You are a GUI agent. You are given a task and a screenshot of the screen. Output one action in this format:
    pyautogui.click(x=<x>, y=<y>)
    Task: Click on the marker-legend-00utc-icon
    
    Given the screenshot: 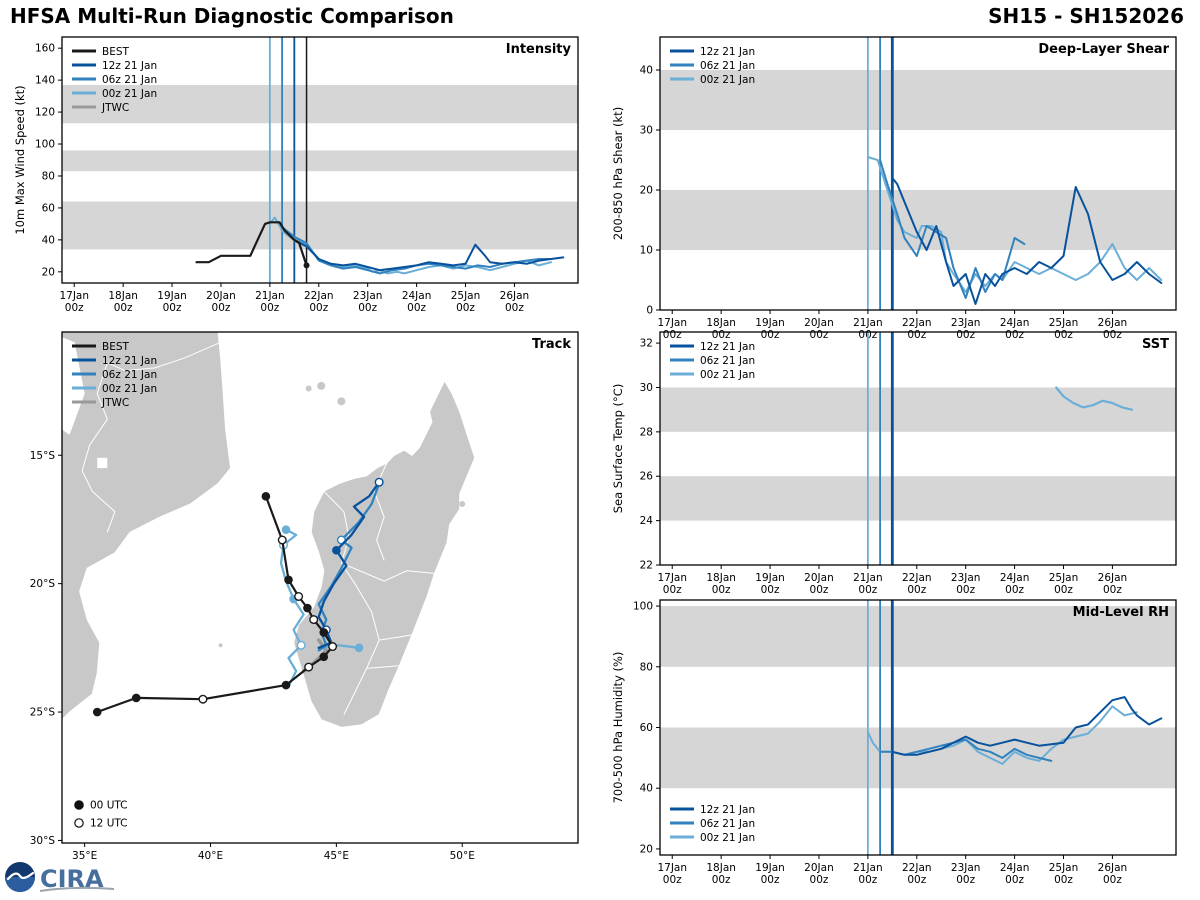 What is the action you would take?
    pyautogui.click(x=79, y=805)
    